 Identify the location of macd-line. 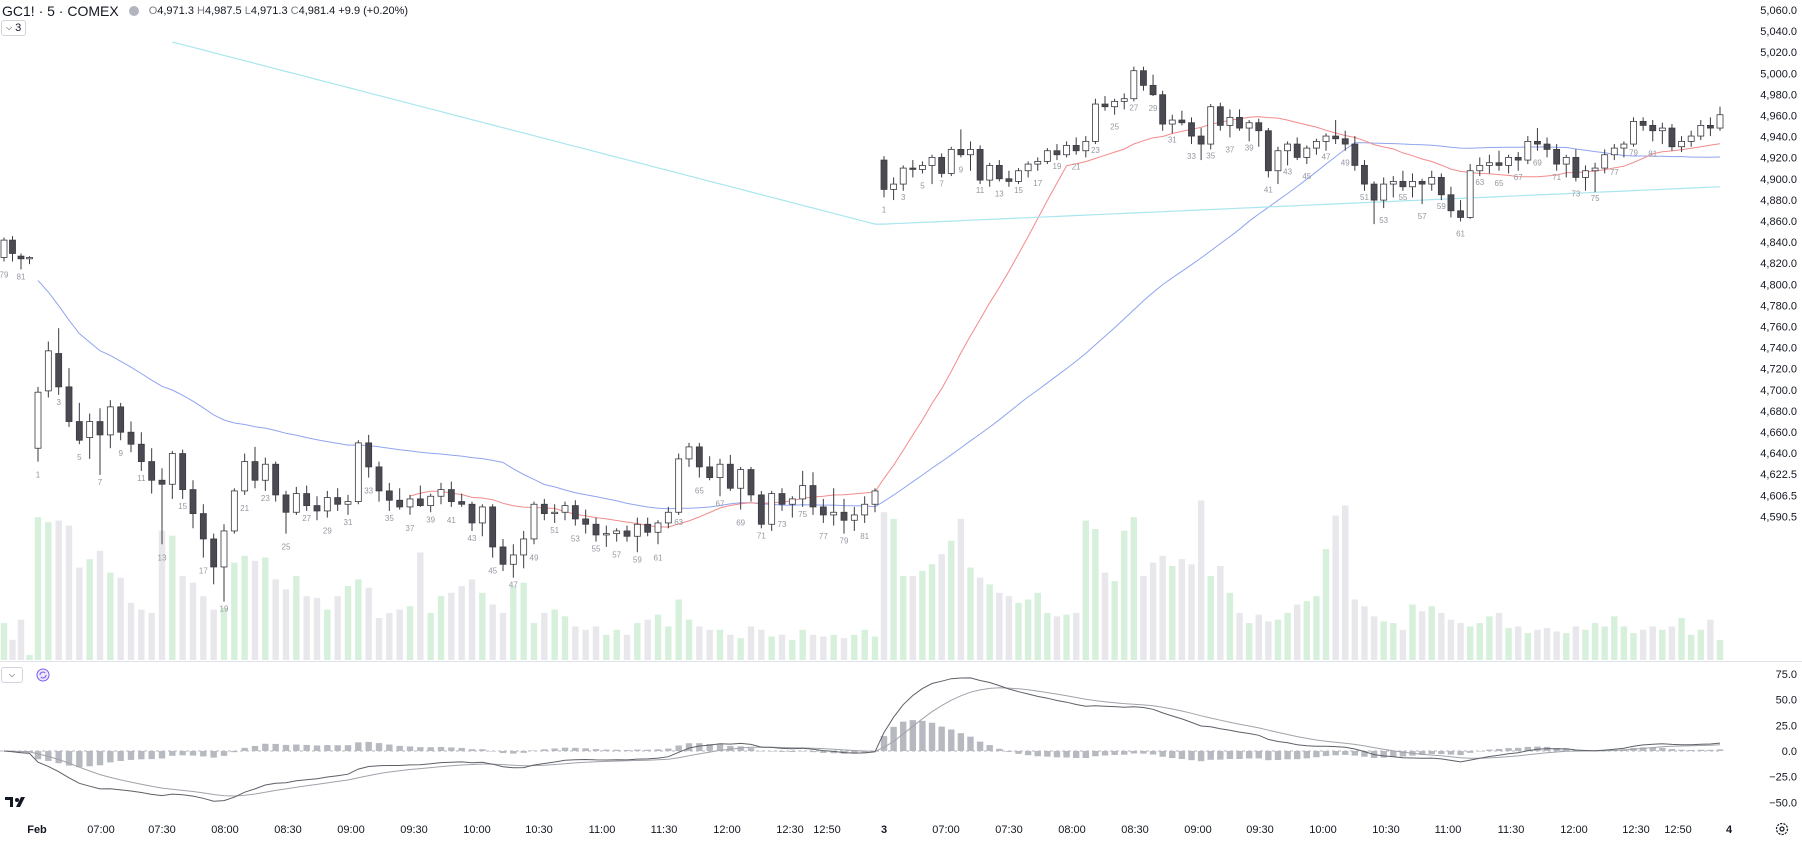
(862, 739).